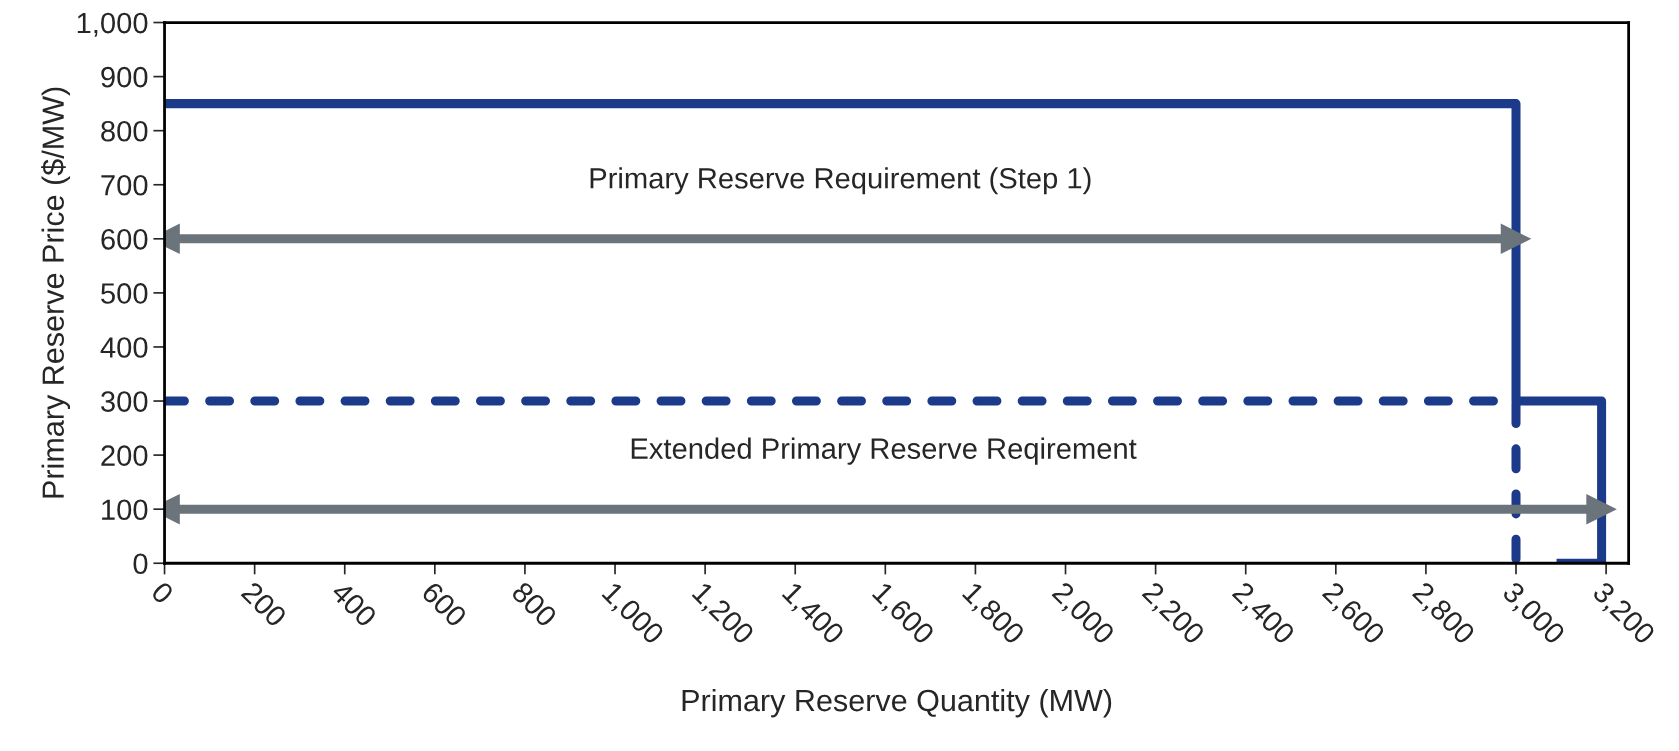 This screenshot has height=751, width=1679. Describe the element at coordinates (124, 293) in the screenshot. I see `y-tick-label: 500` at that location.